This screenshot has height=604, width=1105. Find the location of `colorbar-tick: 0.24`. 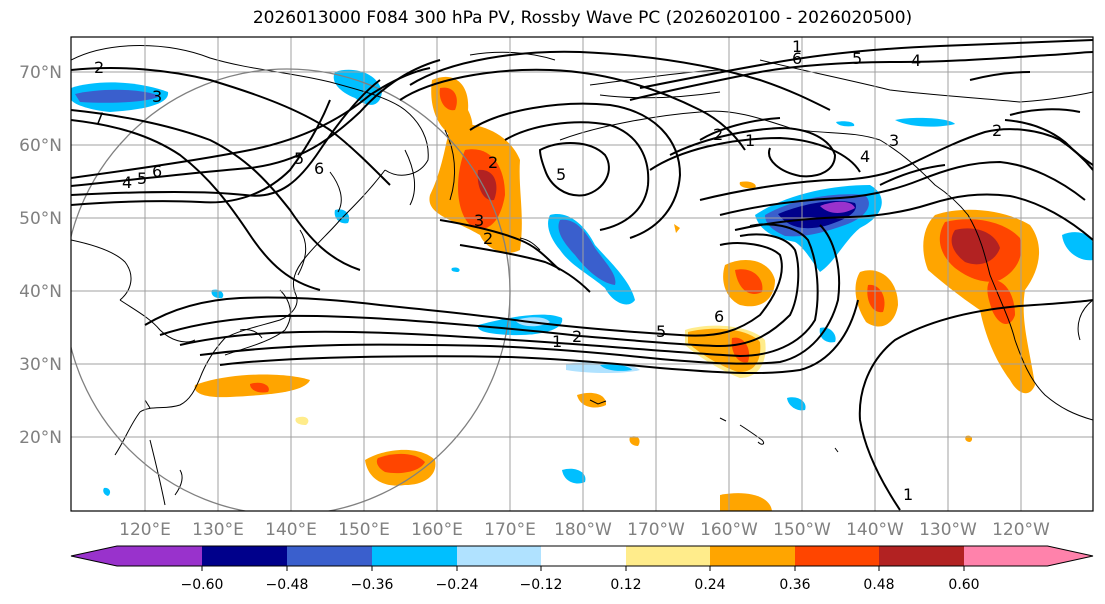

colorbar-tick: 0.24 is located at coordinates (709, 585).